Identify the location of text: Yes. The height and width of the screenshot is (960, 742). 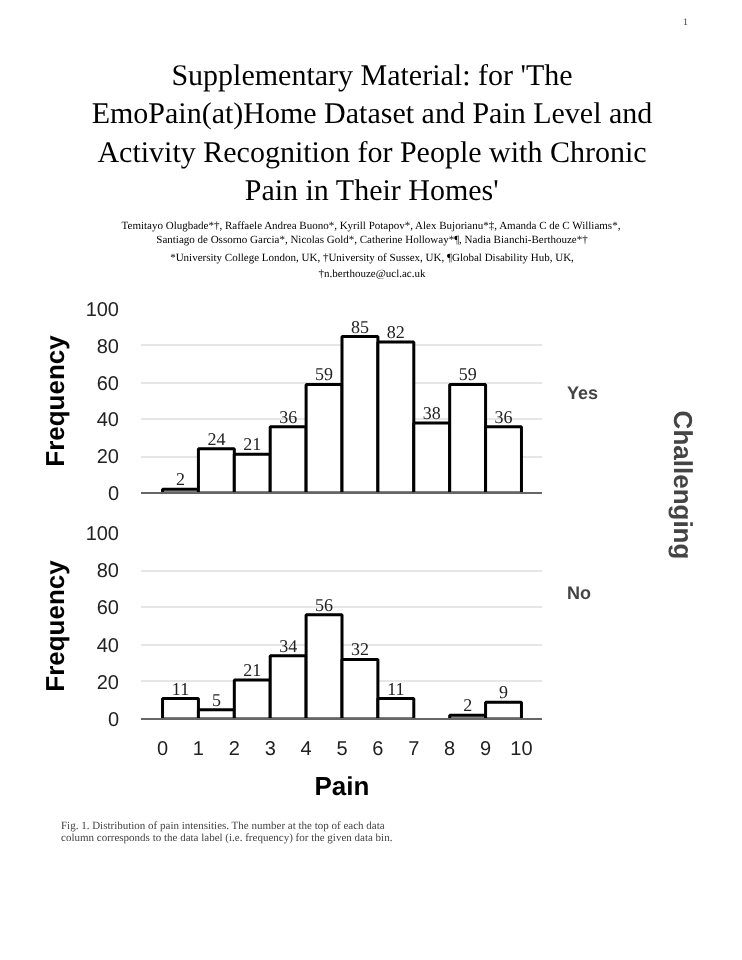
(583, 393).